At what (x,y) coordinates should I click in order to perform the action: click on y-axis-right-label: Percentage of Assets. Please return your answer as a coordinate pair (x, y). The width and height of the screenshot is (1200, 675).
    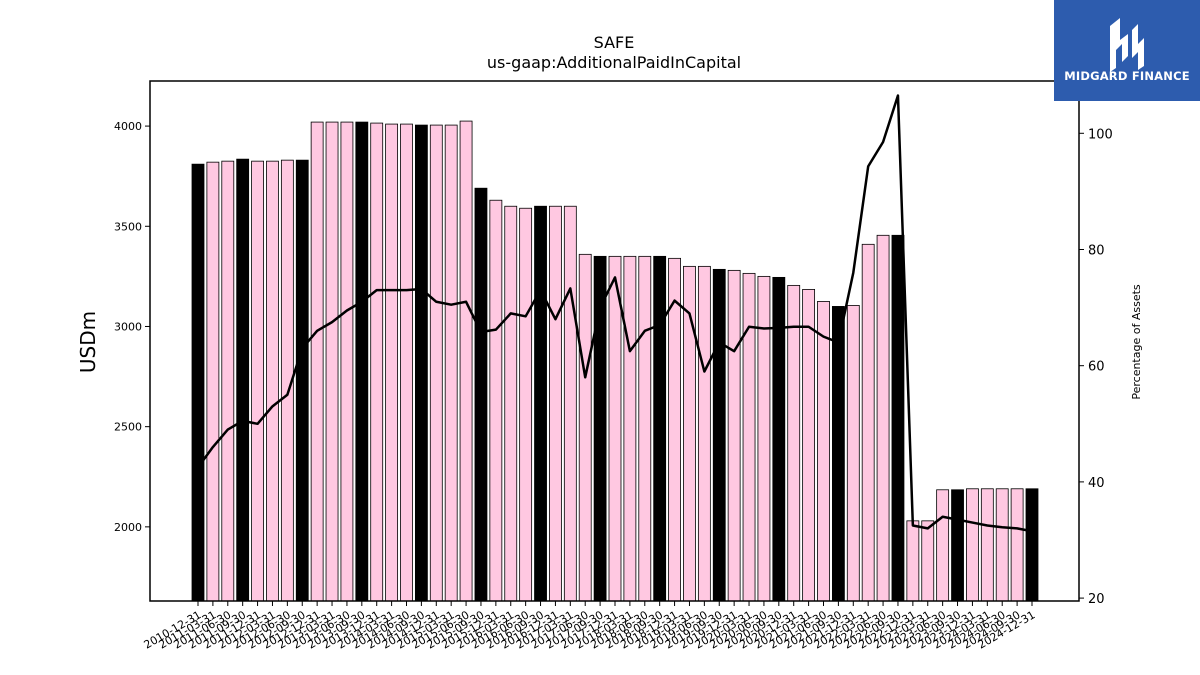
    Looking at the image, I should click on (1136, 342).